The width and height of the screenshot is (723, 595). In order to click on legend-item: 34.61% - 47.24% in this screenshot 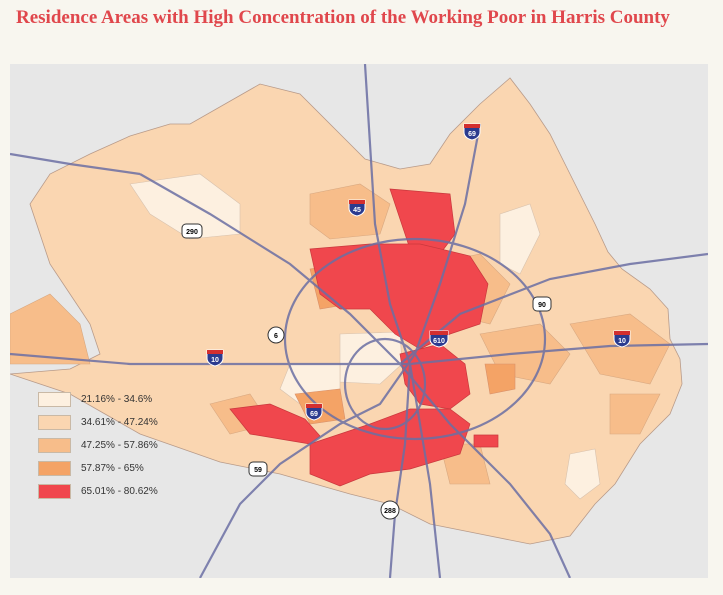, I will do `click(98, 422)`.